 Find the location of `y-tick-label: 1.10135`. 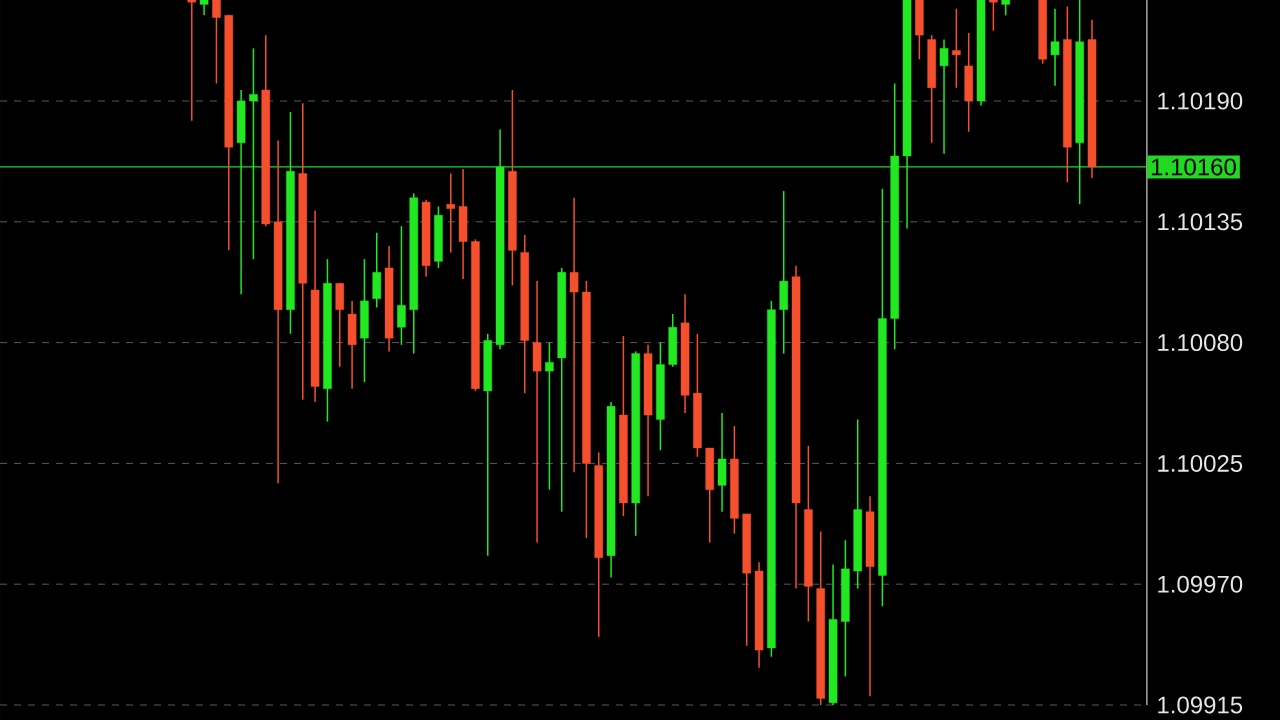

y-tick-label: 1.10135 is located at coordinates (1200, 222).